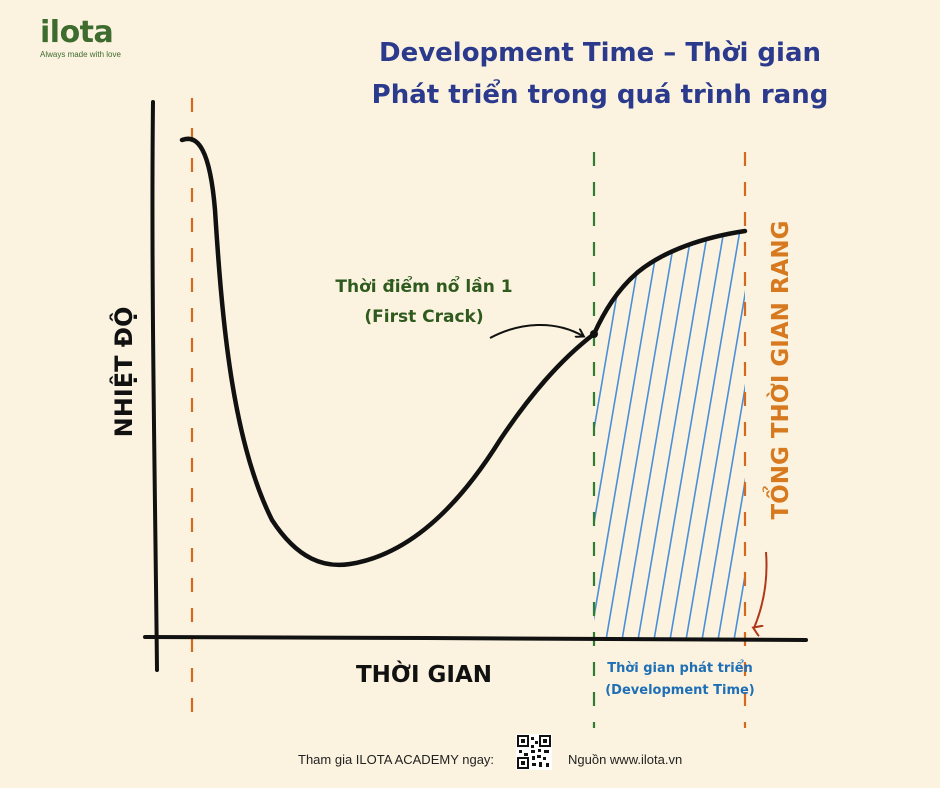 The image size is (940, 788). Describe the element at coordinates (396, 759) in the screenshot. I see `academy-invite-text: Tham gia ILOTA ACADEMY ngay:` at that location.